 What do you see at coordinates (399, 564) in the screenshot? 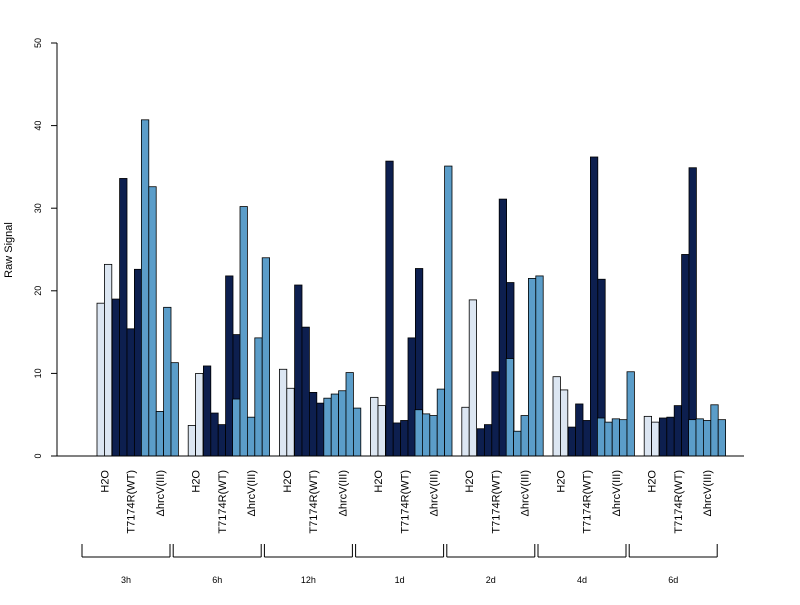
I see `timepoint-axis: 3h 6h 12h 1d 2d 4d 6d` at bounding box center [399, 564].